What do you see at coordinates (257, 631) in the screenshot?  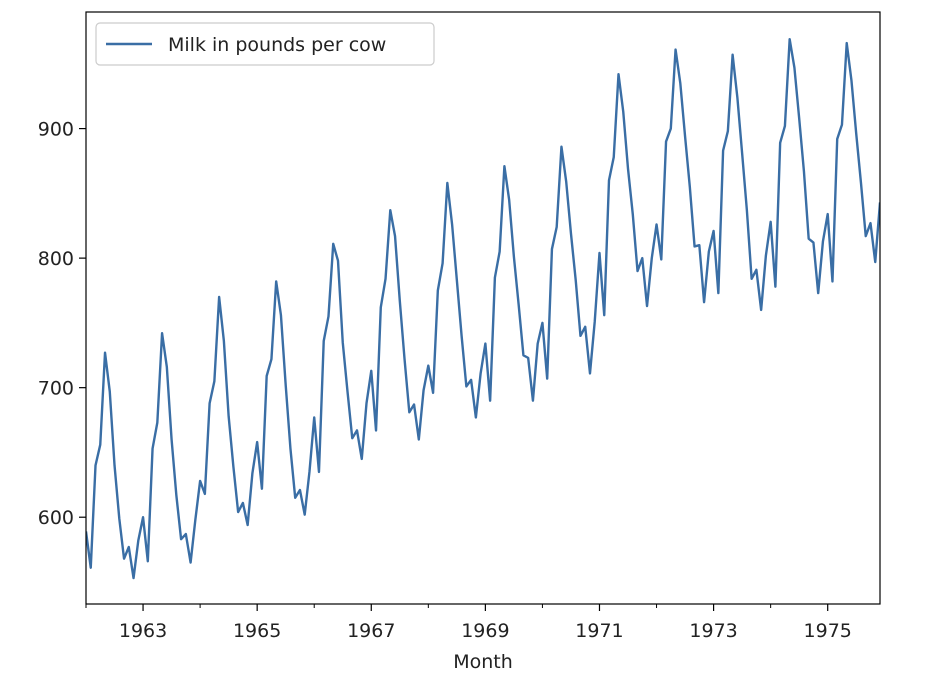 I see `x-tick-label: 1965` at bounding box center [257, 631].